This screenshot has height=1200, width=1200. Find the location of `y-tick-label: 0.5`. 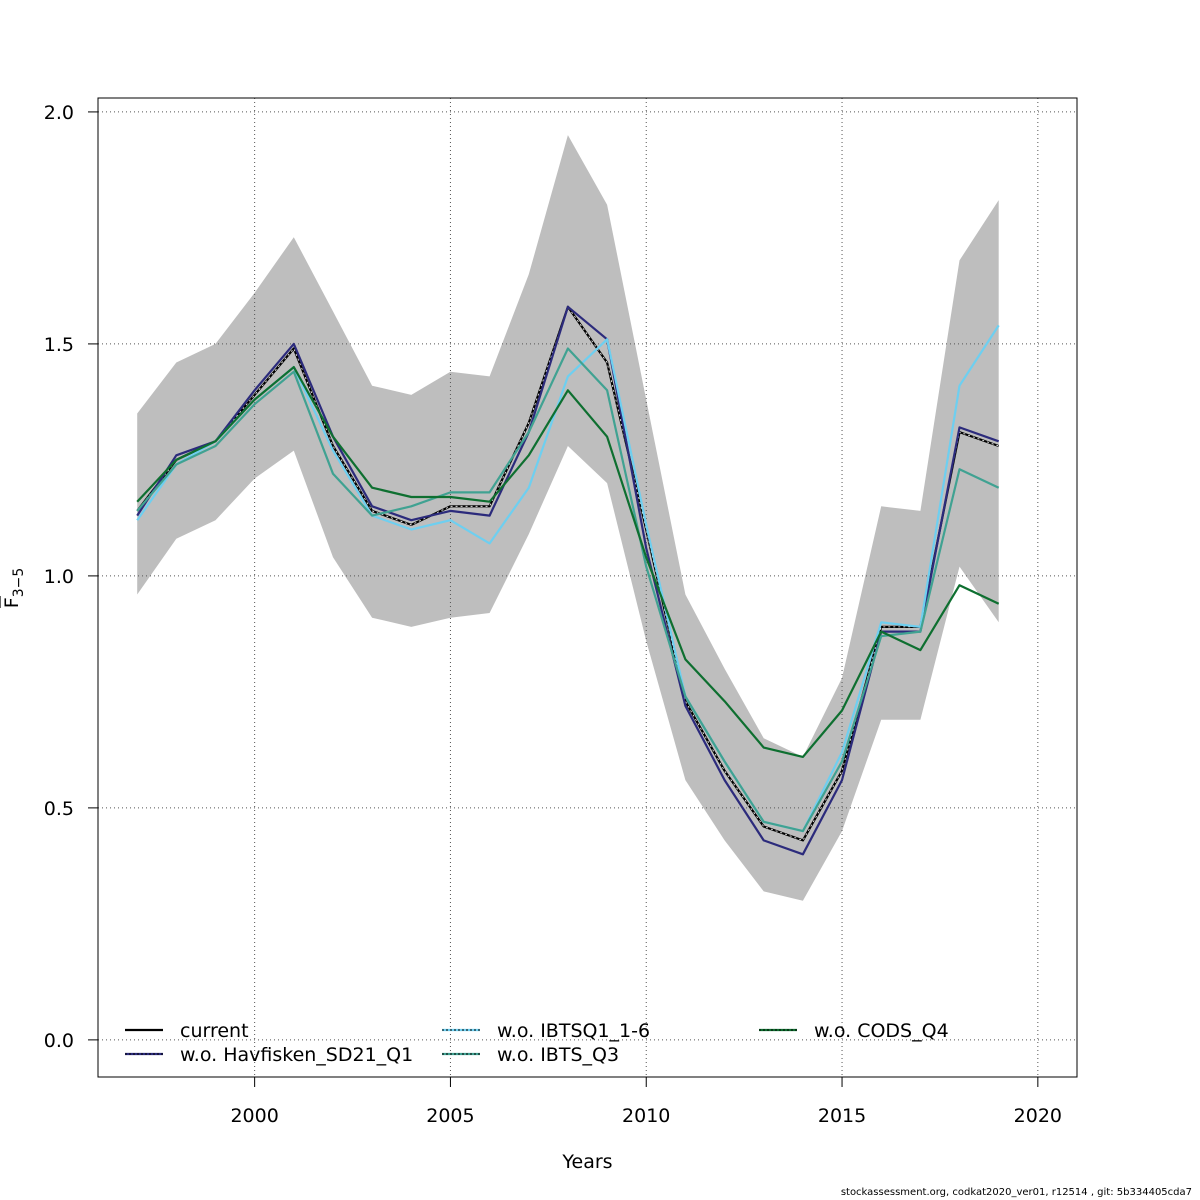

y-tick-label: 0.5 is located at coordinates (59, 809).